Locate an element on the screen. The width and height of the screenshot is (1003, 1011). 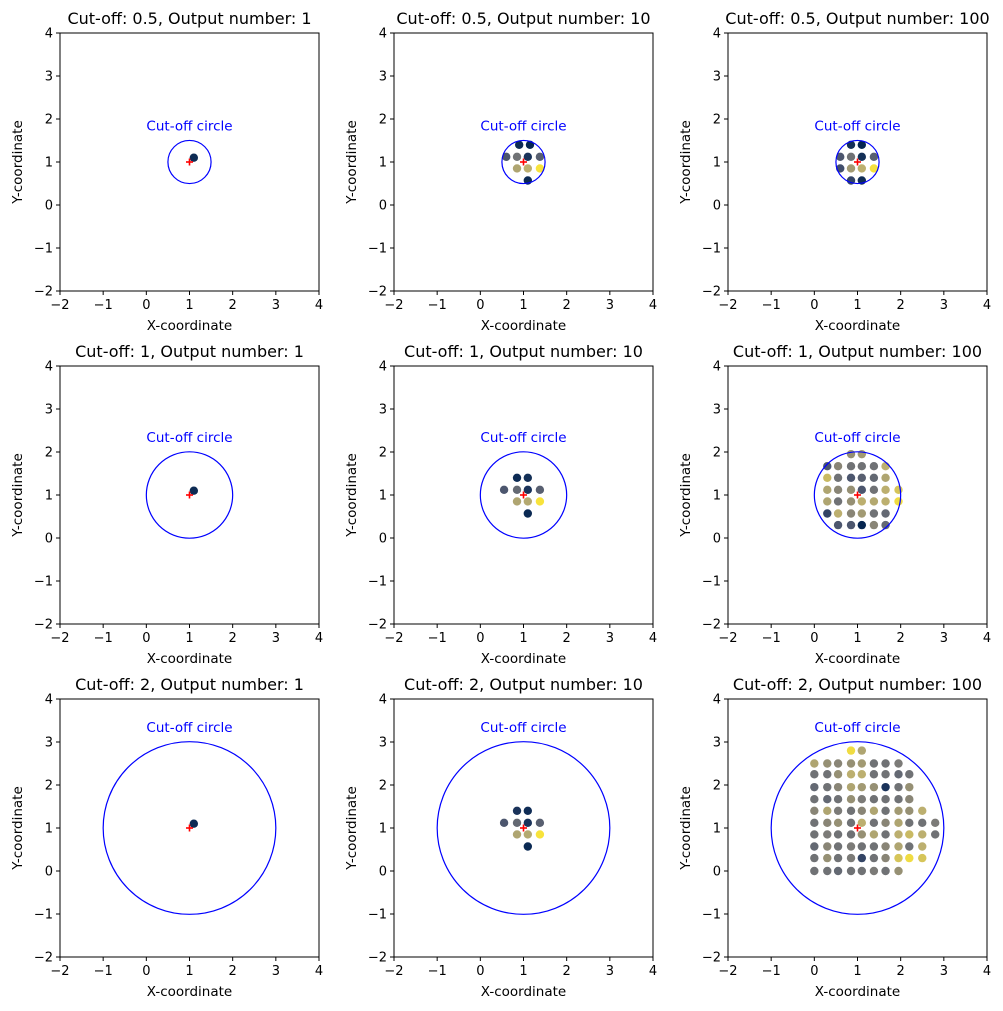
subplot-title: Cut-off: 0.5, Output number: 100 is located at coordinates (857, 18).